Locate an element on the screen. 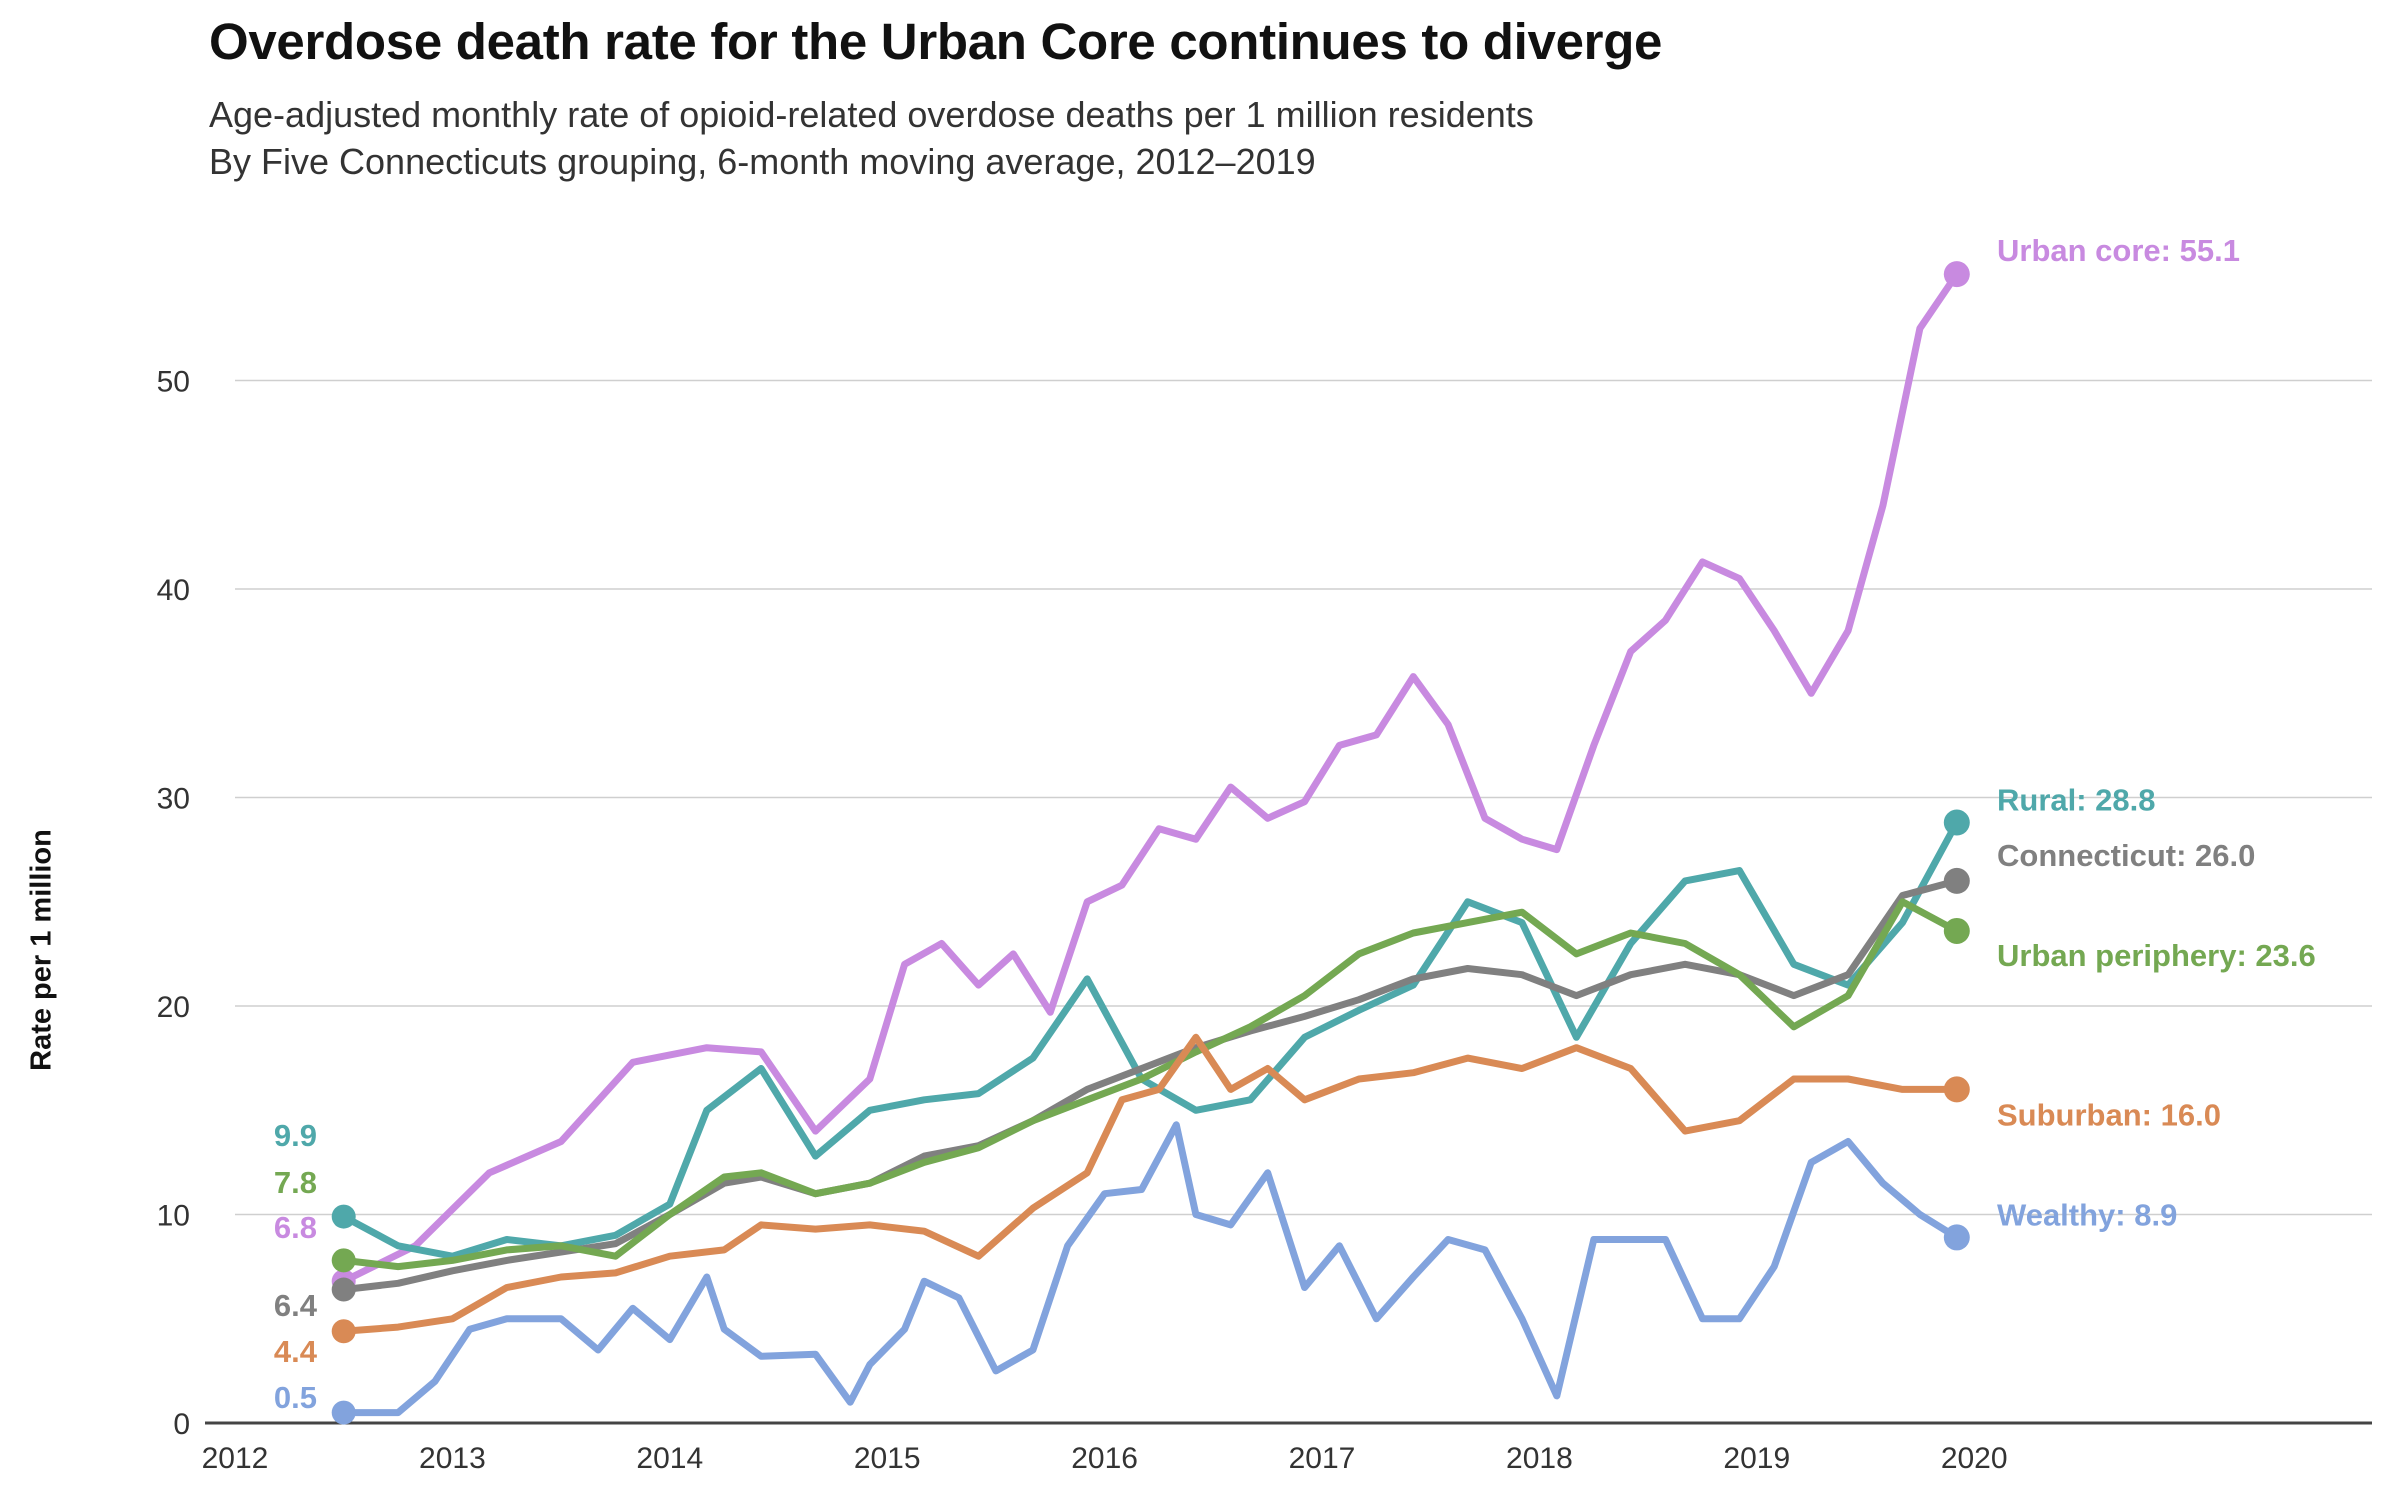 Image resolution: width=2400 pixels, height=1500 pixels. end-label-wealthy: Wealthy: 8.9 is located at coordinates (2087, 1214).